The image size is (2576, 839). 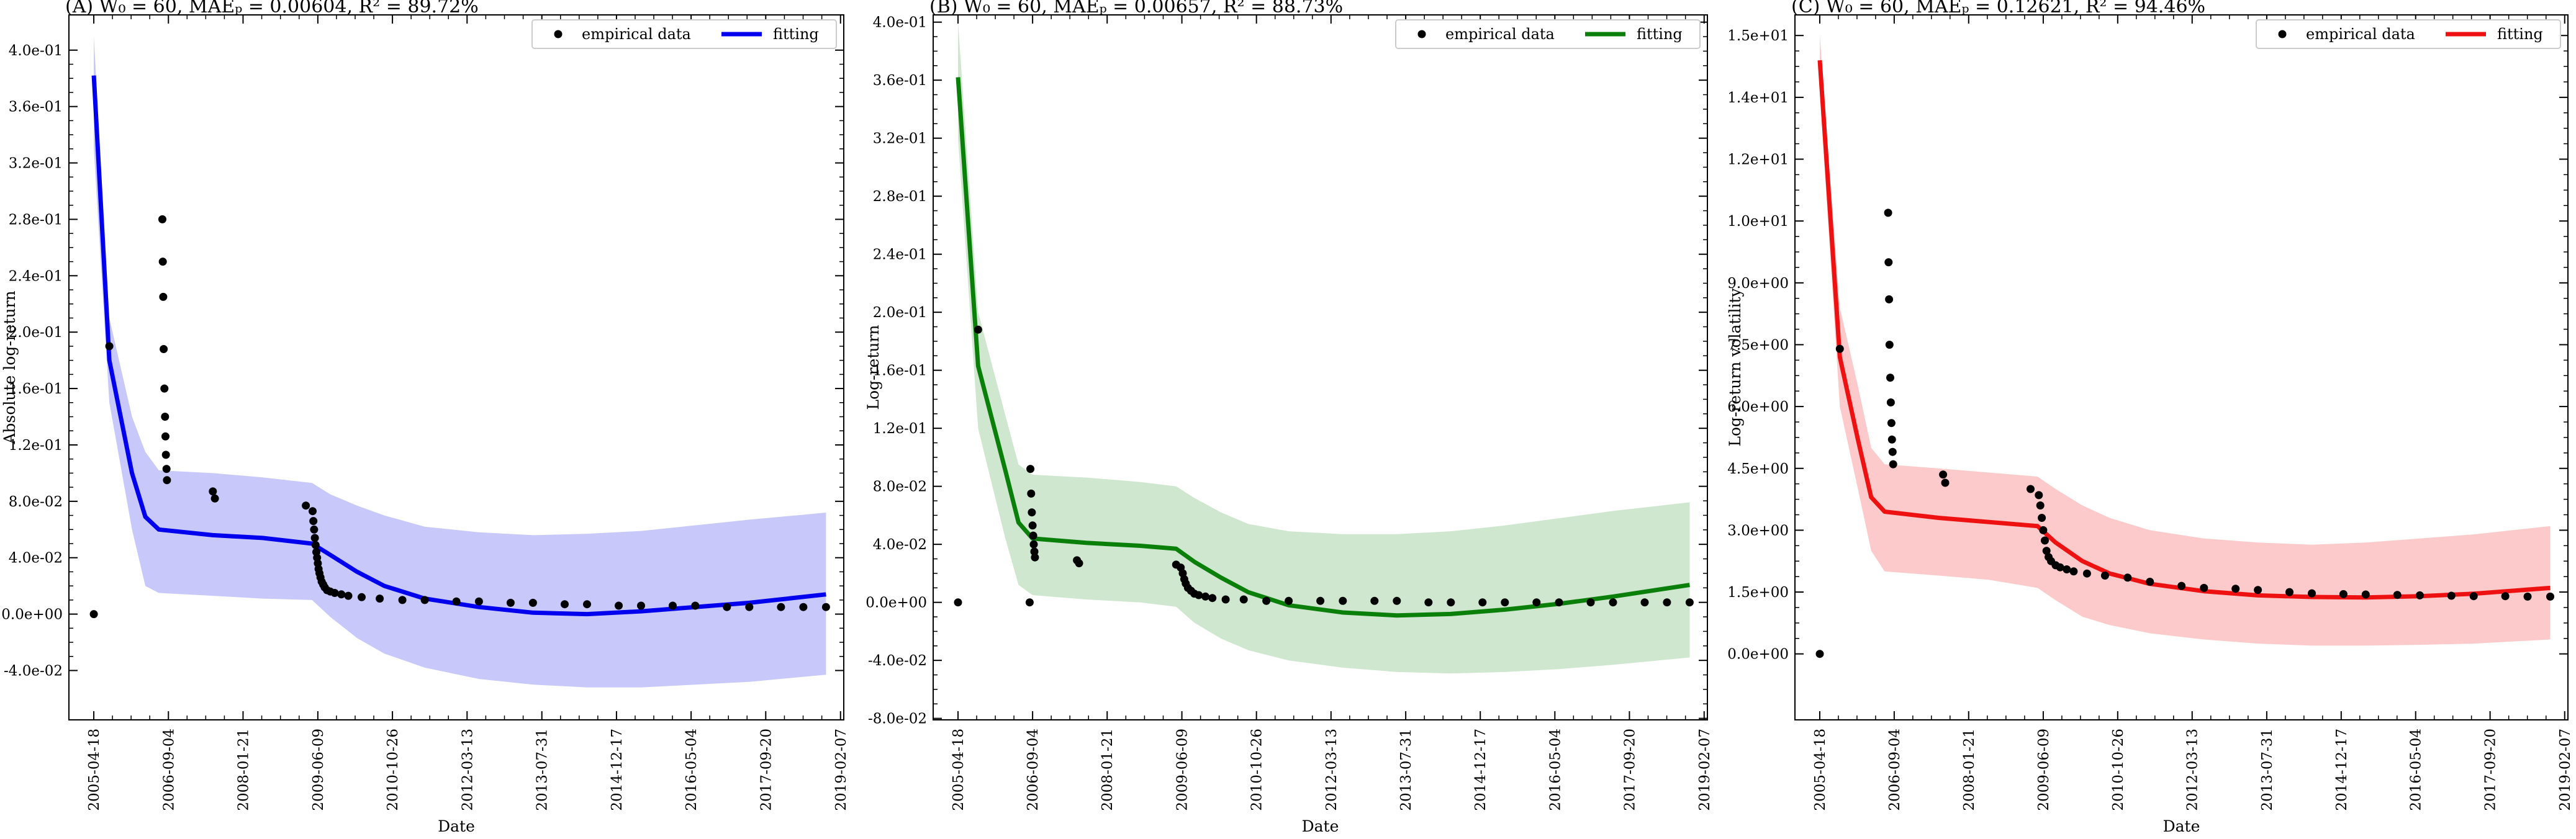 What do you see at coordinates (1758, 345) in the screenshot?
I see `y-tick-label: 7.5e+00` at bounding box center [1758, 345].